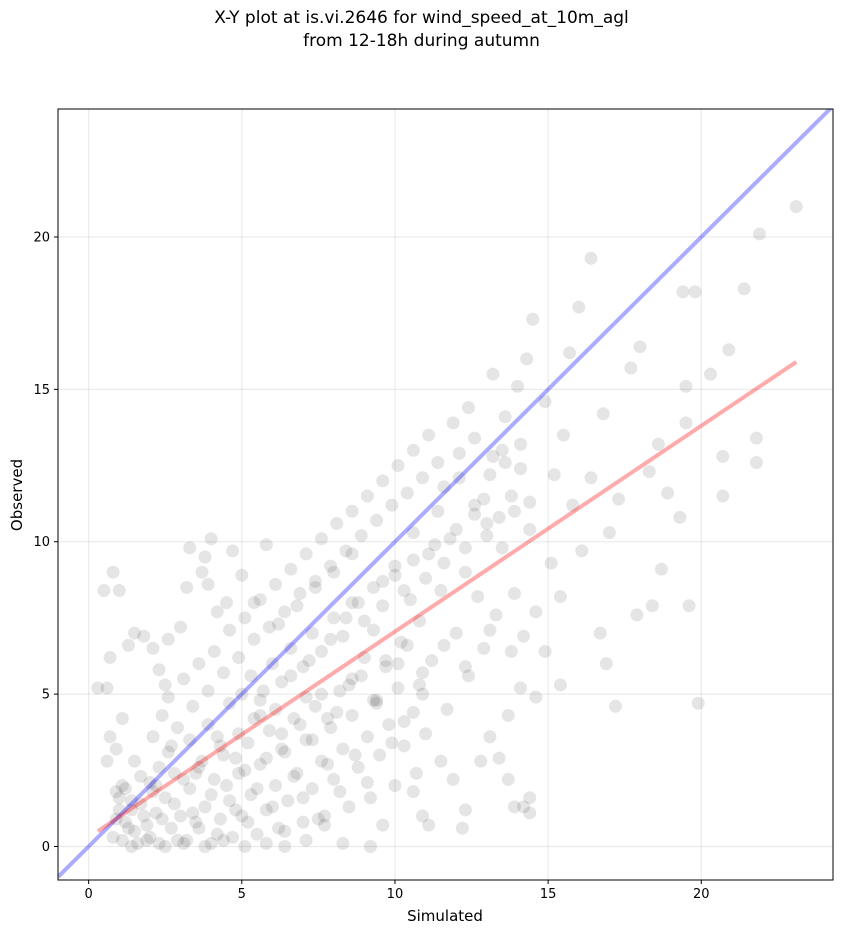  Describe the element at coordinates (421, 41) in the screenshot. I see `chart-title-line-2: from 12-18h during autumn` at that location.